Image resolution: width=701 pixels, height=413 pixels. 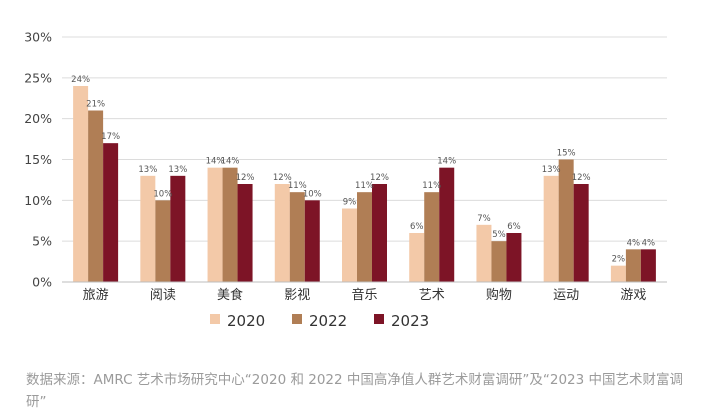 What do you see at coordinates (42, 282) in the screenshot?
I see `y-tick-label: 0%` at bounding box center [42, 282].